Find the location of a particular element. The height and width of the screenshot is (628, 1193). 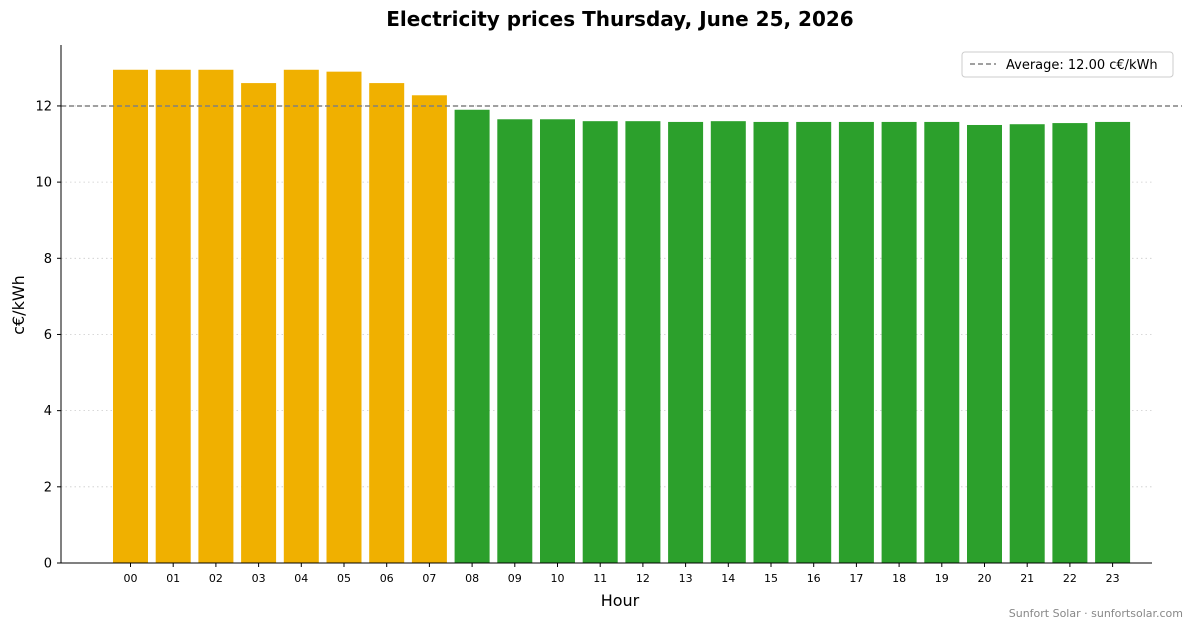

x-axis-label: Hour is located at coordinates (620, 600).